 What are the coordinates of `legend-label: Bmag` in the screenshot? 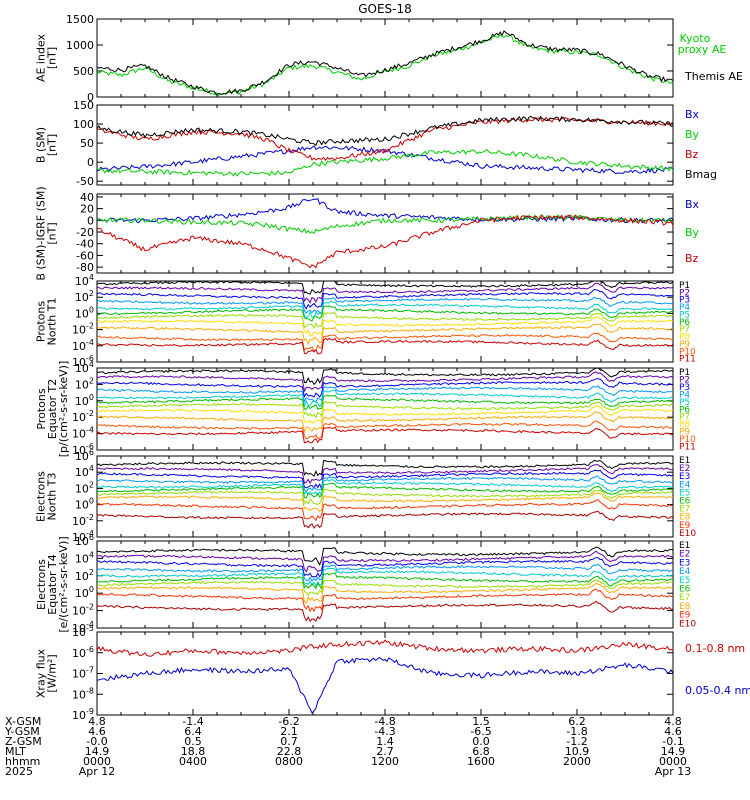 It's located at (701, 174).